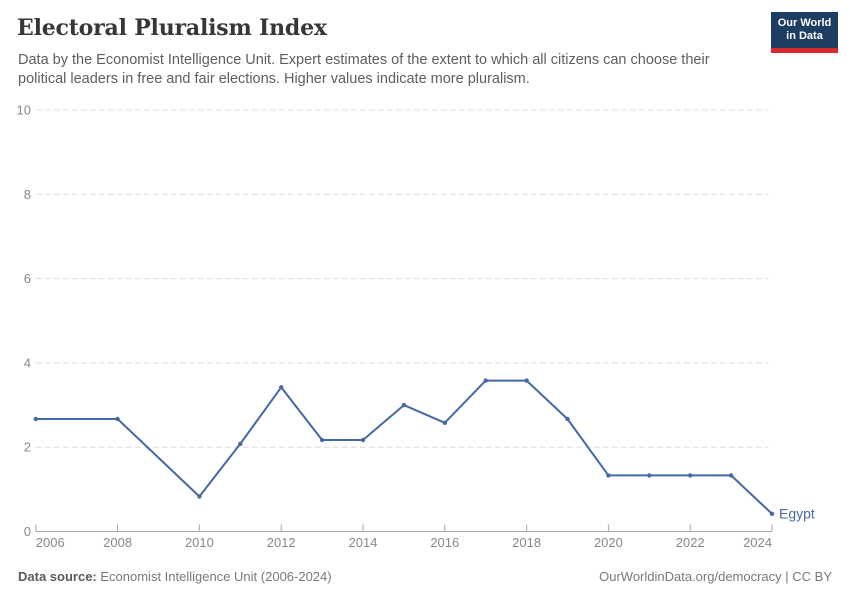  What do you see at coordinates (715, 576) in the screenshot?
I see `owid-license-link: OurWorldinData.org/democracy | CC BY` at bounding box center [715, 576].